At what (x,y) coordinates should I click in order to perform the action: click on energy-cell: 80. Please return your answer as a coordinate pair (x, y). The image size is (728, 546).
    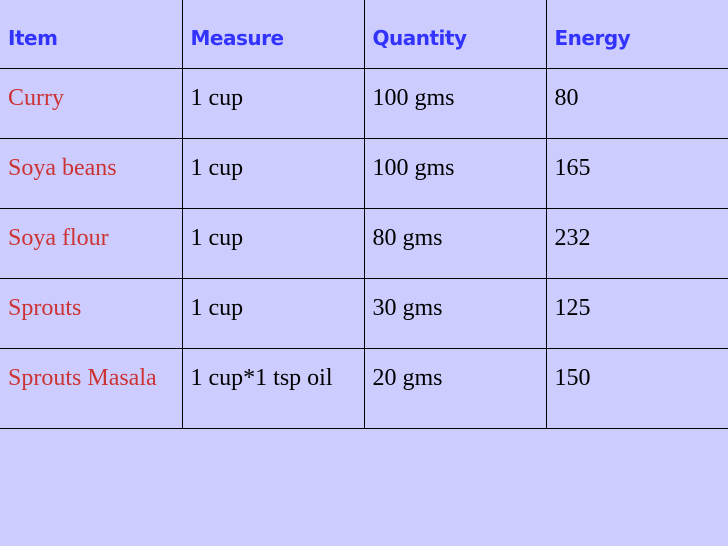
    Looking at the image, I should click on (636, 103).